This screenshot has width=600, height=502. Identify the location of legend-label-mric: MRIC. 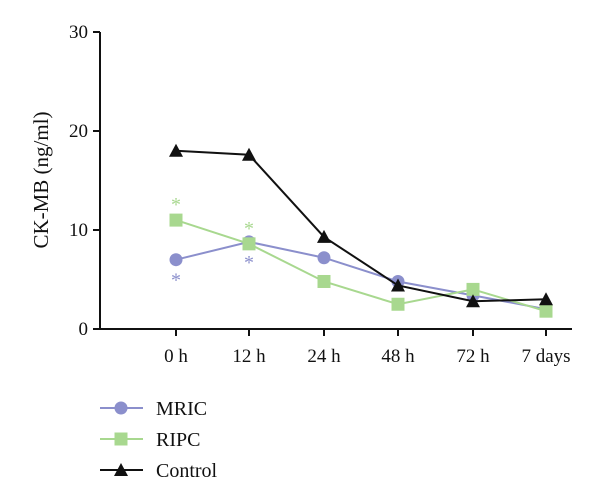
(181, 409).